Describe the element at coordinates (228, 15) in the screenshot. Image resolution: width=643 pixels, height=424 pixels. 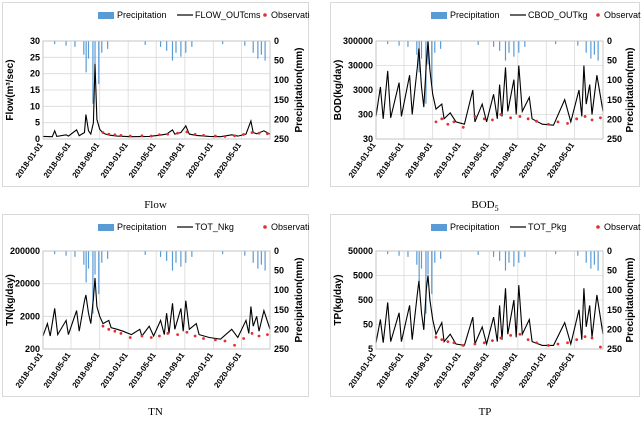
I see `legend-model-label: FLOW_OUTcms` at that location.